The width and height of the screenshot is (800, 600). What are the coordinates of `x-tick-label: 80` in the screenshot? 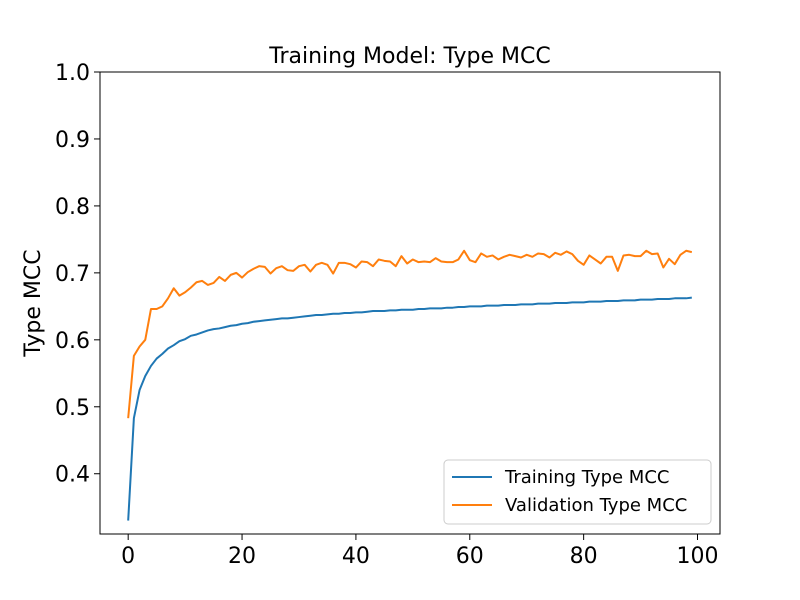 It's located at (584, 556).